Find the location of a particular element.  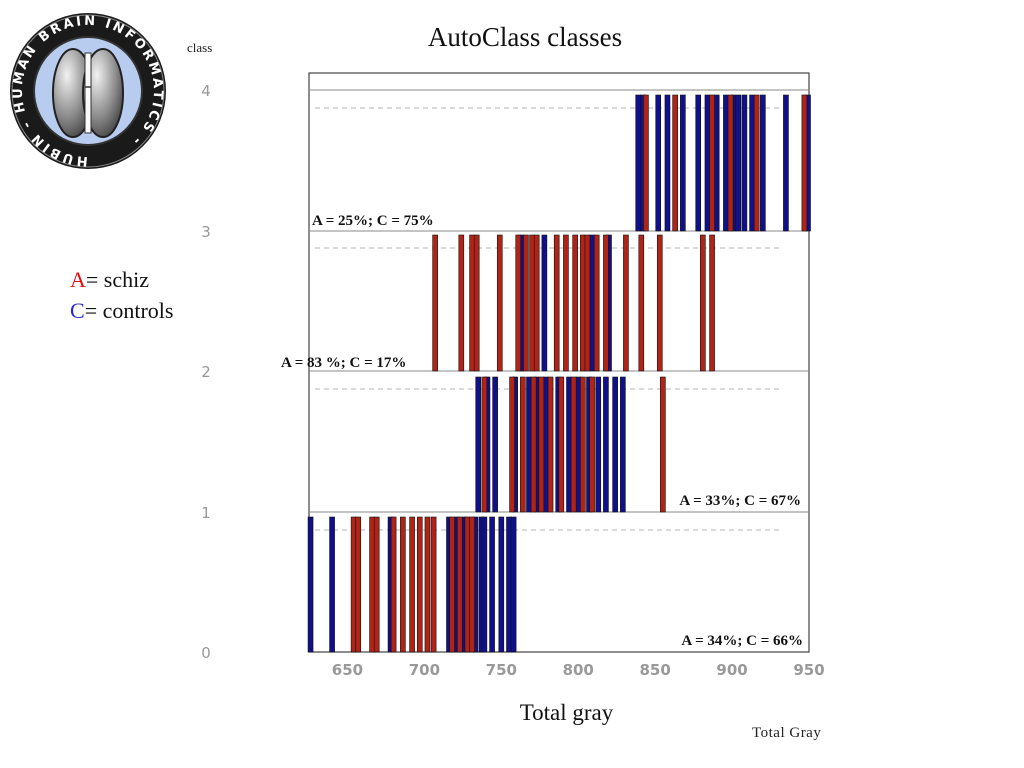

x-tick-label: 700 is located at coordinates (424, 670).